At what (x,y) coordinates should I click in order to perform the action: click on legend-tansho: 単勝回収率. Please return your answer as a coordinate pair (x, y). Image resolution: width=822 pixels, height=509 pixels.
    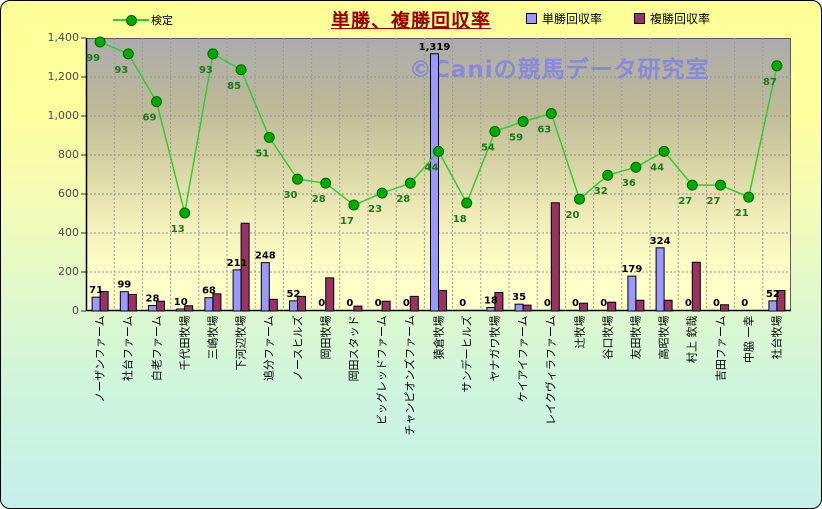
    Looking at the image, I should click on (564, 18).